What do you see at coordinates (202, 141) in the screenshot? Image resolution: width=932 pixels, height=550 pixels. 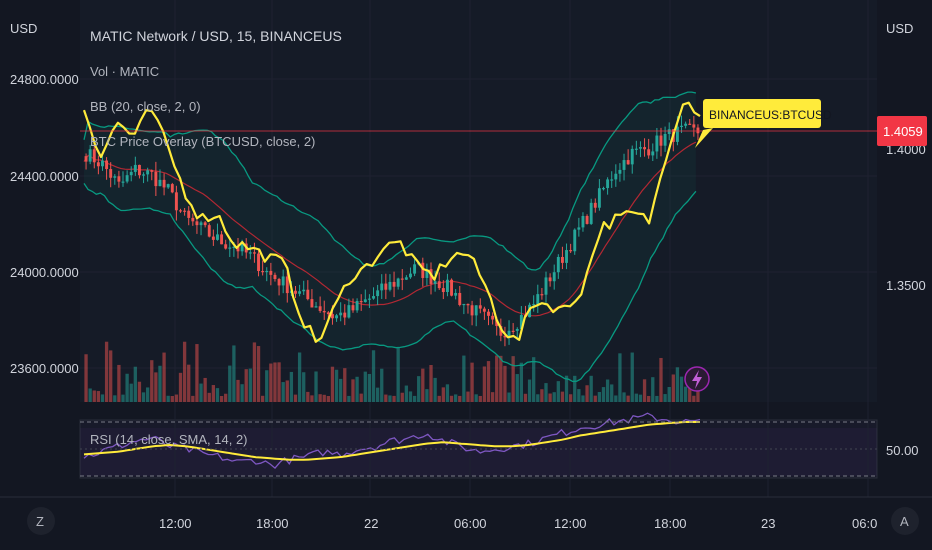 I see `btc-overlay-legend: BTC Price Overlay (BTCUSD, close, 2)` at bounding box center [202, 141].